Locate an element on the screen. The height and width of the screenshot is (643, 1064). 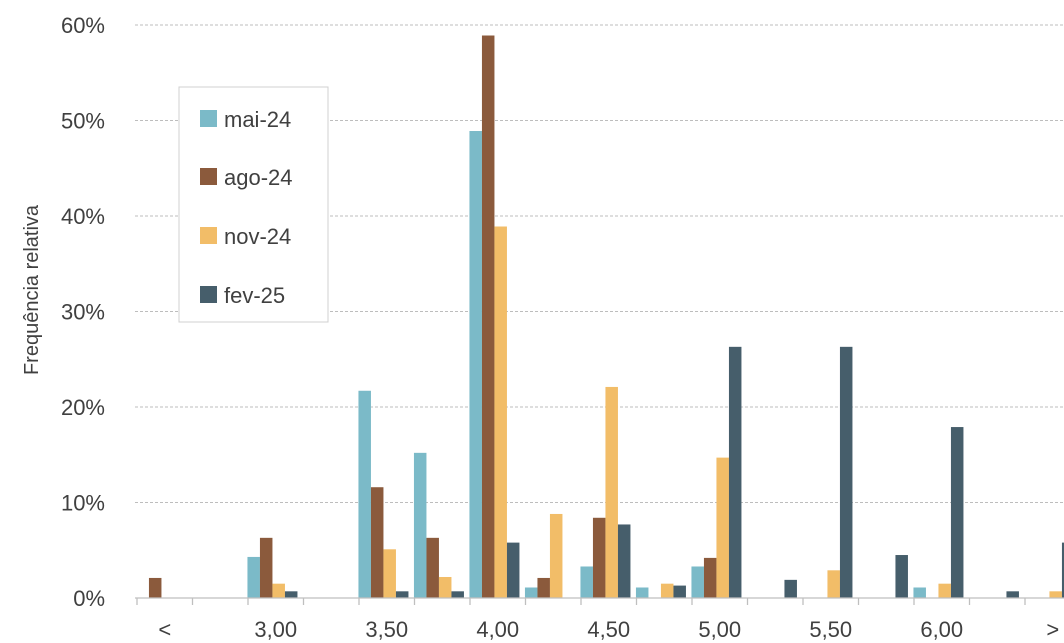
legend-label-ago-24: ago-24 is located at coordinates (258, 177).